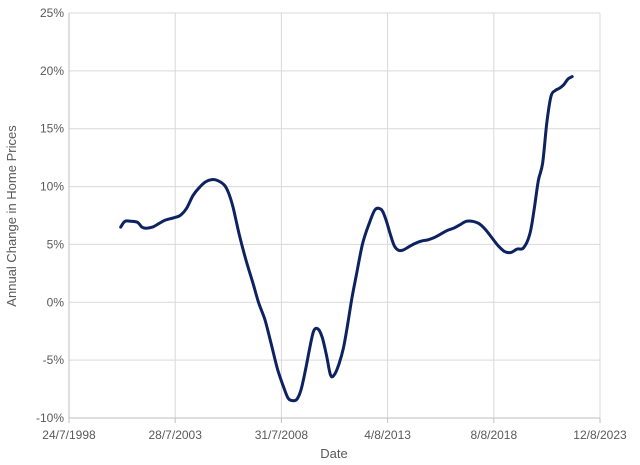 The image size is (640, 465). Describe the element at coordinates (56, 302) in the screenshot. I see `y-tick-label: 0%` at that location.